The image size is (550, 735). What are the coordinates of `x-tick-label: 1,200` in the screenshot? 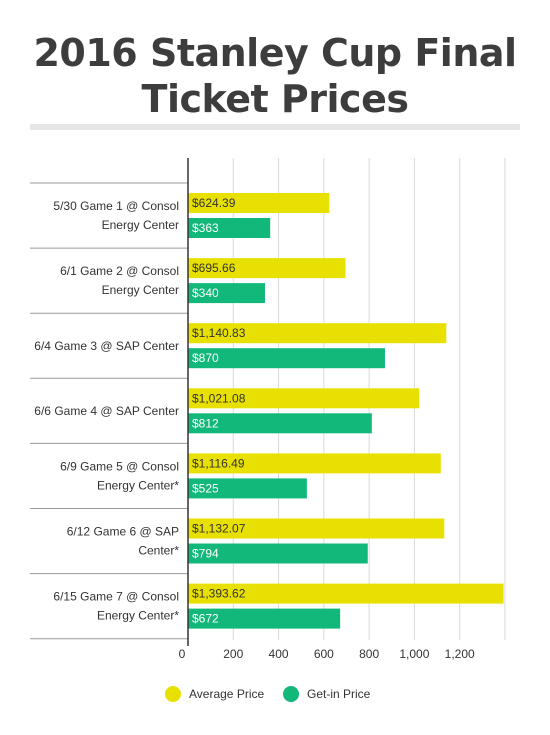 It's located at (460, 654).